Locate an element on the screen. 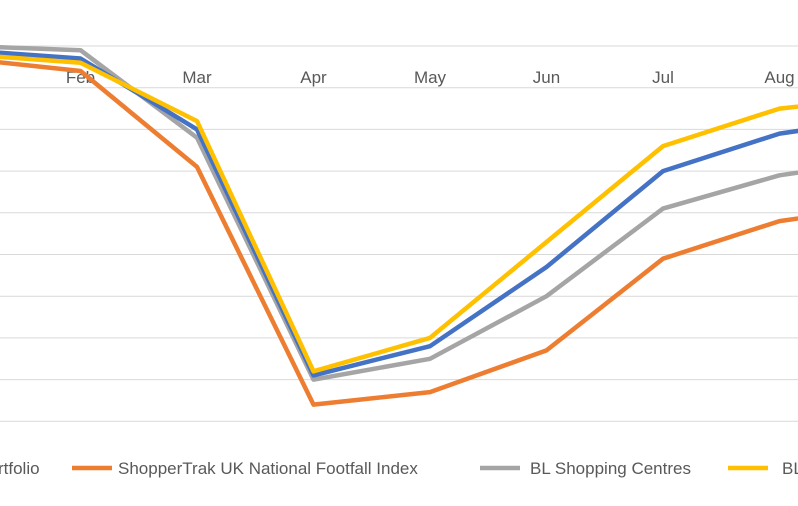 This screenshot has height=506, width=798. x-tick-label: Jul is located at coordinates (663, 77).